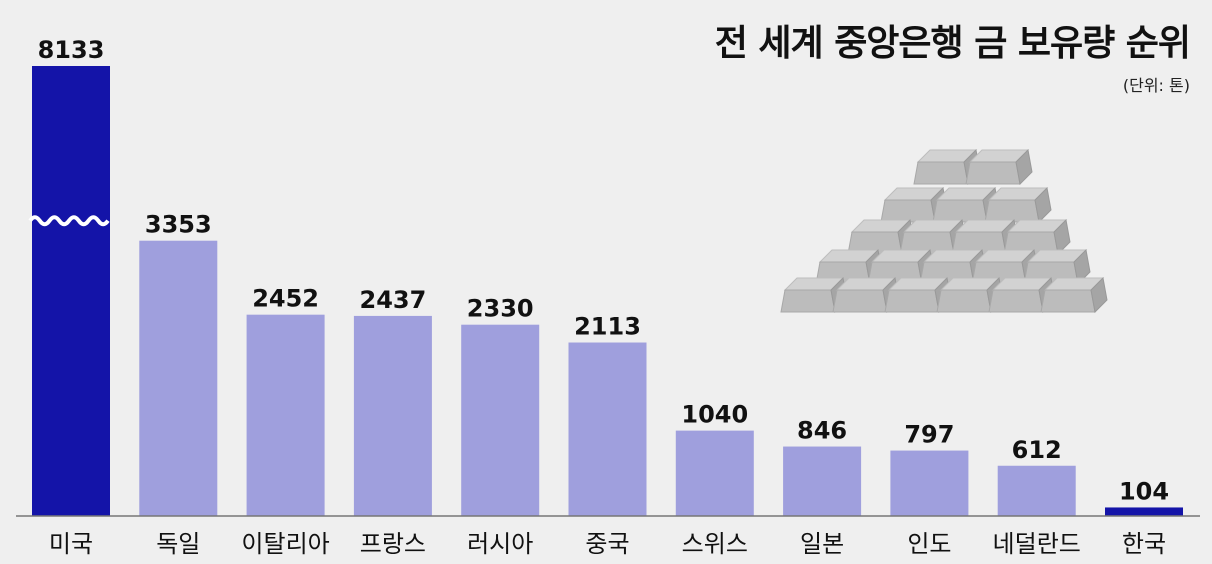 Image resolution: width=1212 pixels, height=564 pixels. I want to click on bar-한국, so click(1144, 511).